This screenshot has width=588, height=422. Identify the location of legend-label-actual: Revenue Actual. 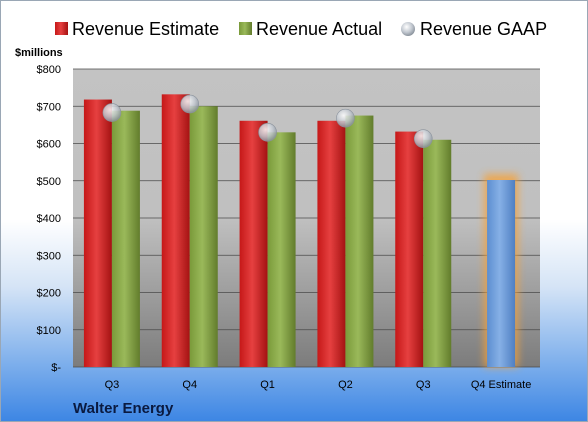
(319, 29).